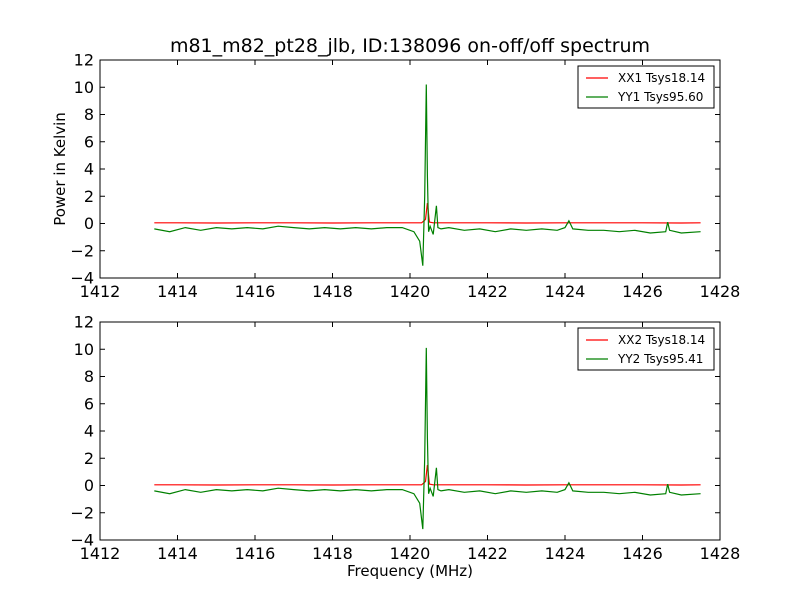  I want to click on legend: XX2 Tsys18.14 YY2 Tsys95.41, so click(646, 349).